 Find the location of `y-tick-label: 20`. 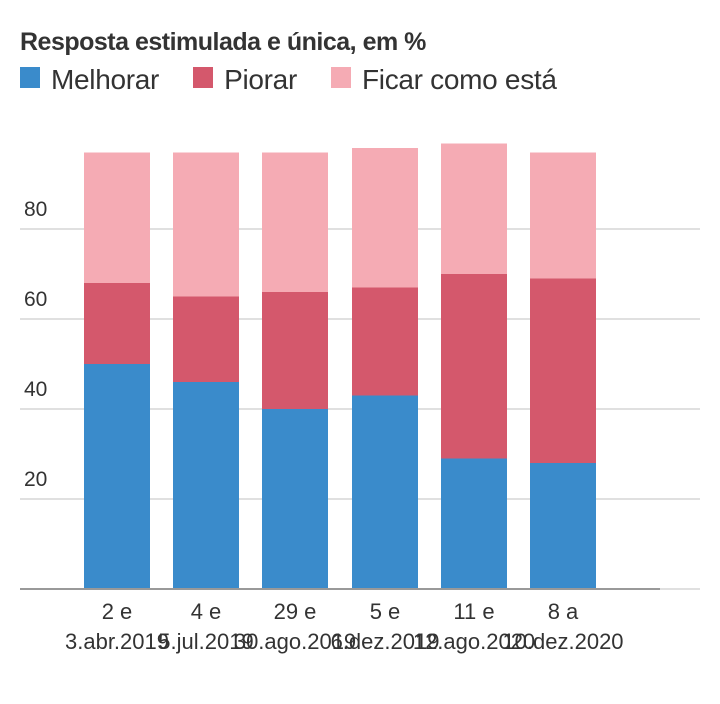

y-tick-label: 20 is located at coordinates (35, 479).